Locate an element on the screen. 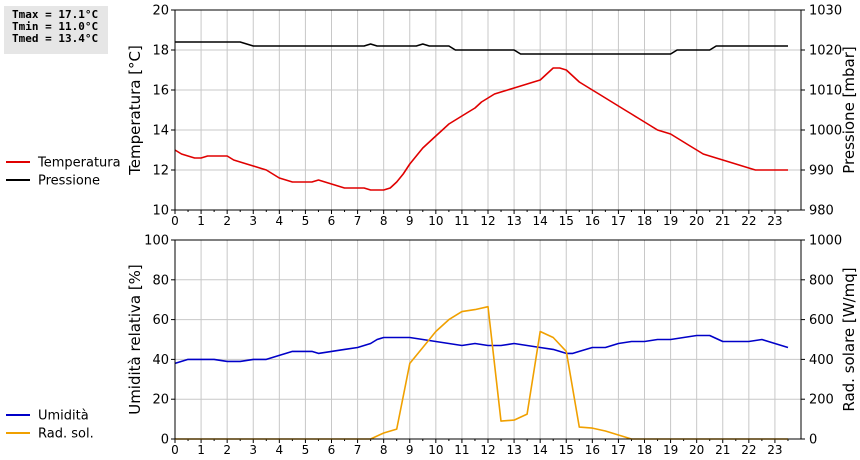 The width and height of the screenshot is (860, 460). y-tick-label-right: 600 is located at coordinates (821, 320).